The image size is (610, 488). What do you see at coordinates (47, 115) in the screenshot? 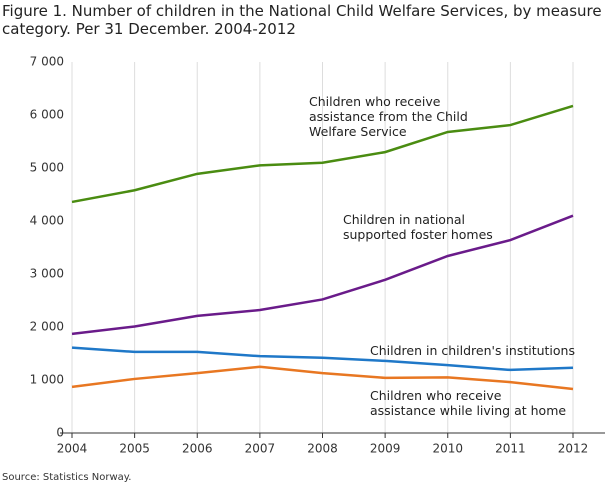
I see `y-tick-label: 6 000` at bounding box center [47, 115].